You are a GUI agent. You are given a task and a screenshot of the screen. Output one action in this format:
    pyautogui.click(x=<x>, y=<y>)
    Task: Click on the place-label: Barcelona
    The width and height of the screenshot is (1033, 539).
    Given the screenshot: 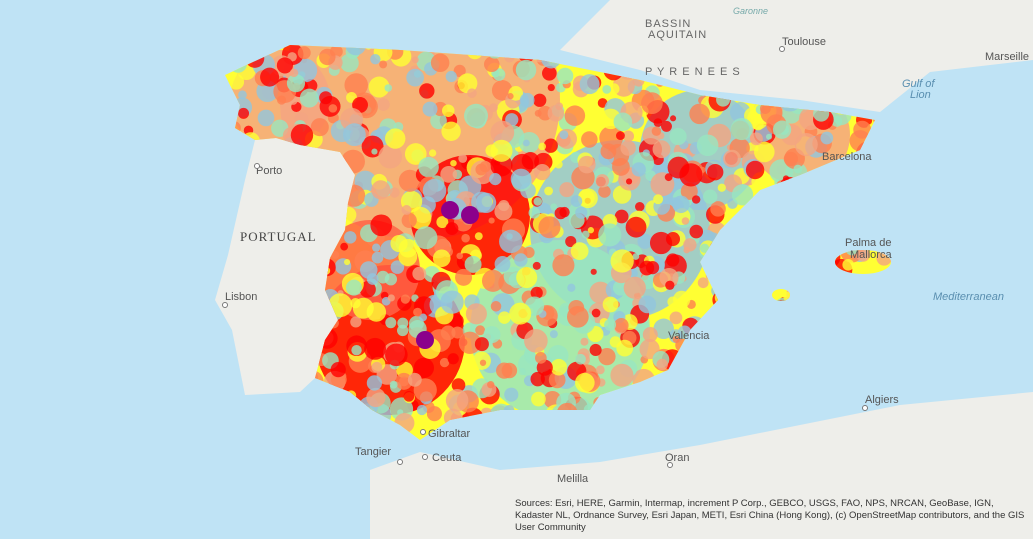 What is the action you would take?
    pyautogui.click(x=847, y=157)
    